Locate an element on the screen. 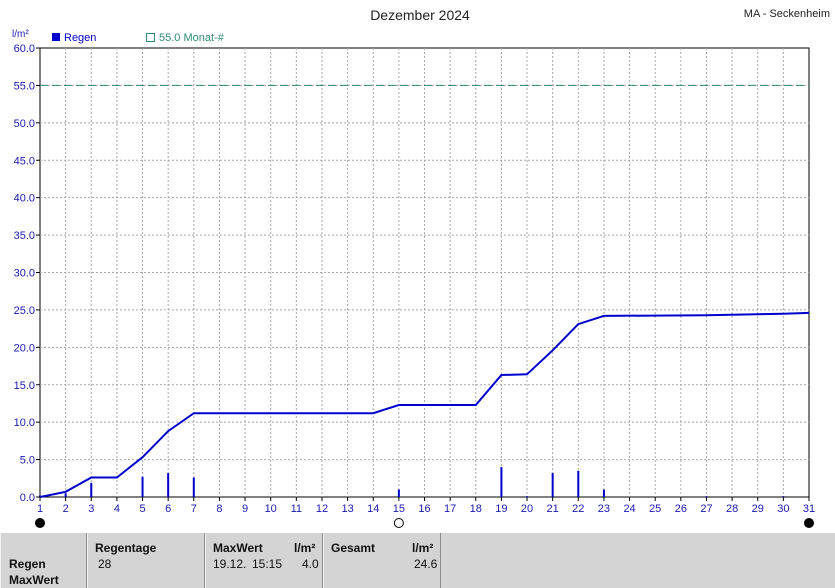 This screenshot has width=835, height=588. x-tick-label: 21 is located at coordinates (553, 509).